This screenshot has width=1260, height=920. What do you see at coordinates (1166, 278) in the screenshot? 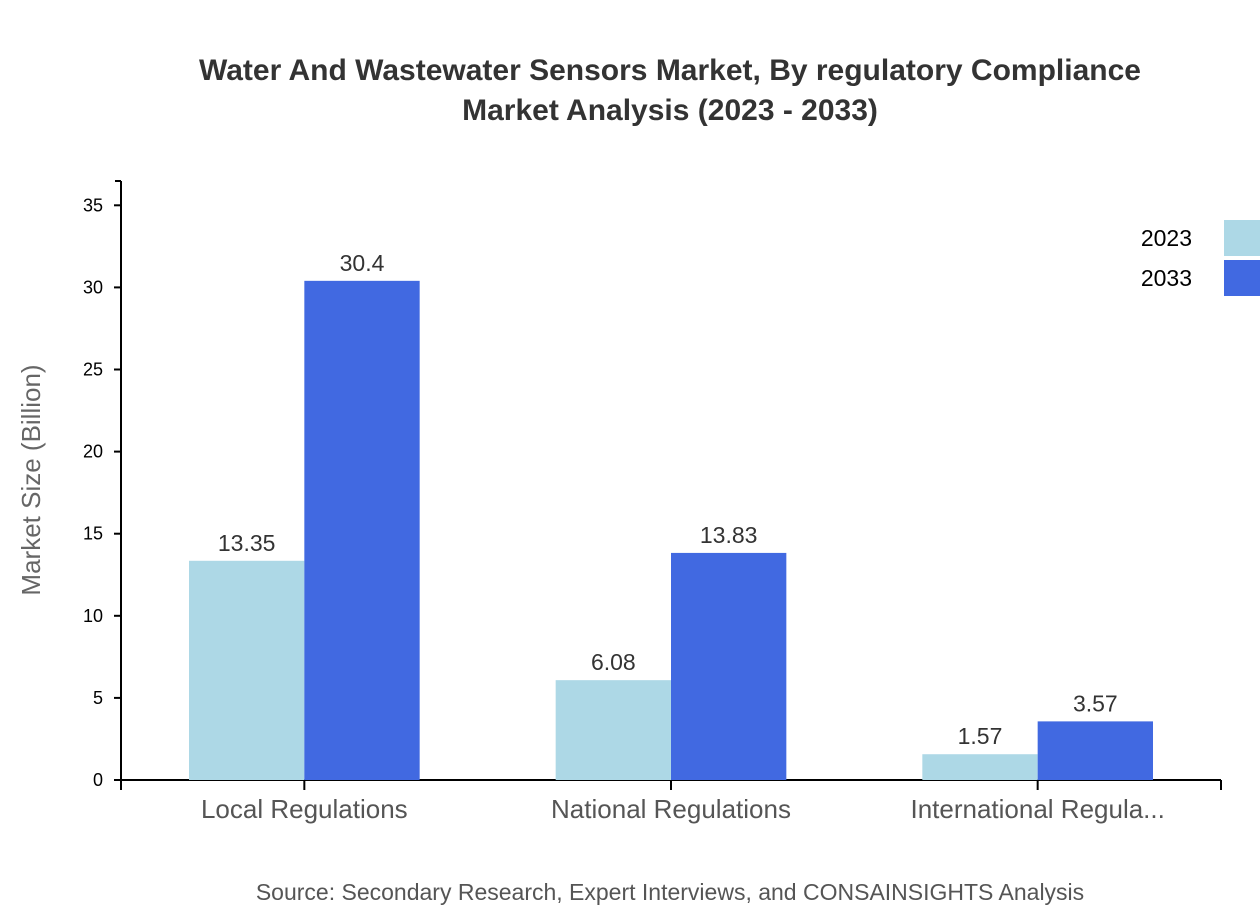
I see `legend-label: 2033` at bounding box center [1166, 278].